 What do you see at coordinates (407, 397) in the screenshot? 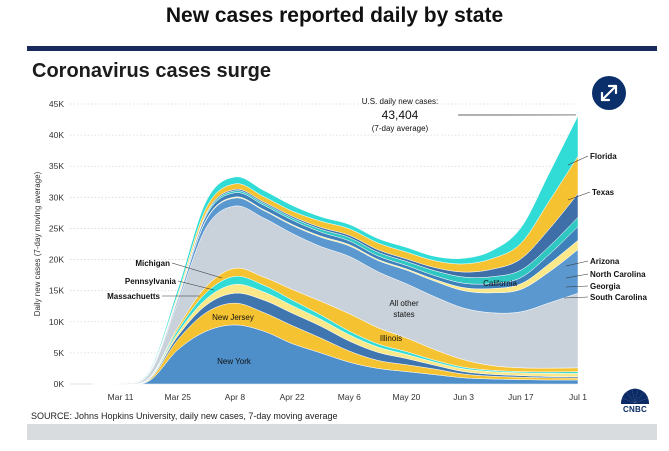
I see `x-tick-label: May 20` at bounding box center [407, 397].